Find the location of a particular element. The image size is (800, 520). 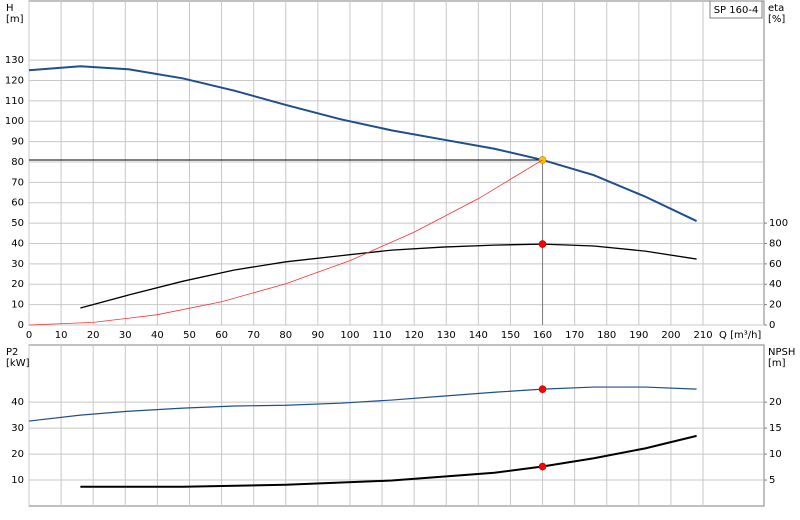

x-tick-label: 100 is located at coordinates (349, 335).